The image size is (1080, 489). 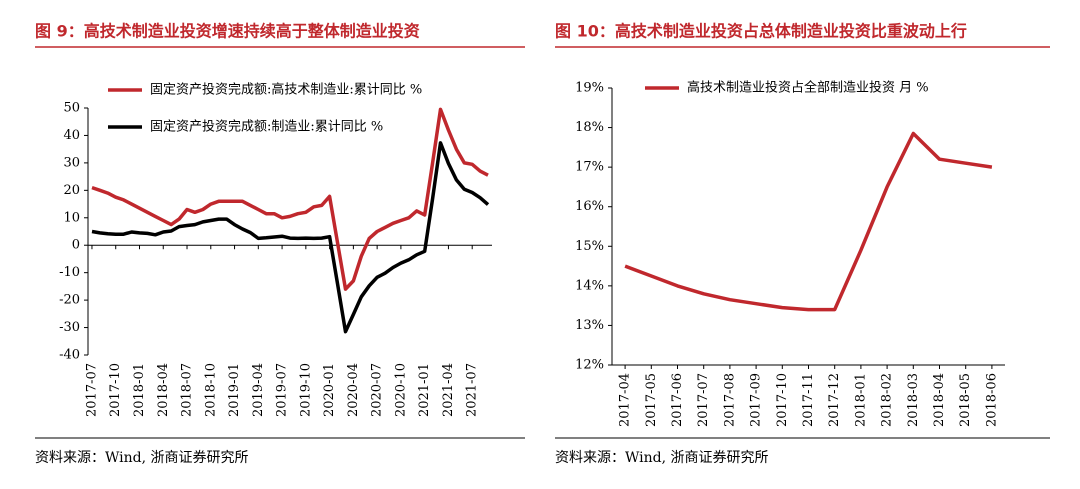 What do you see at coordinates (834, 400) in the screenshot?
I see `x-tick-label: 2017-12` at bounding box center [834, 400].